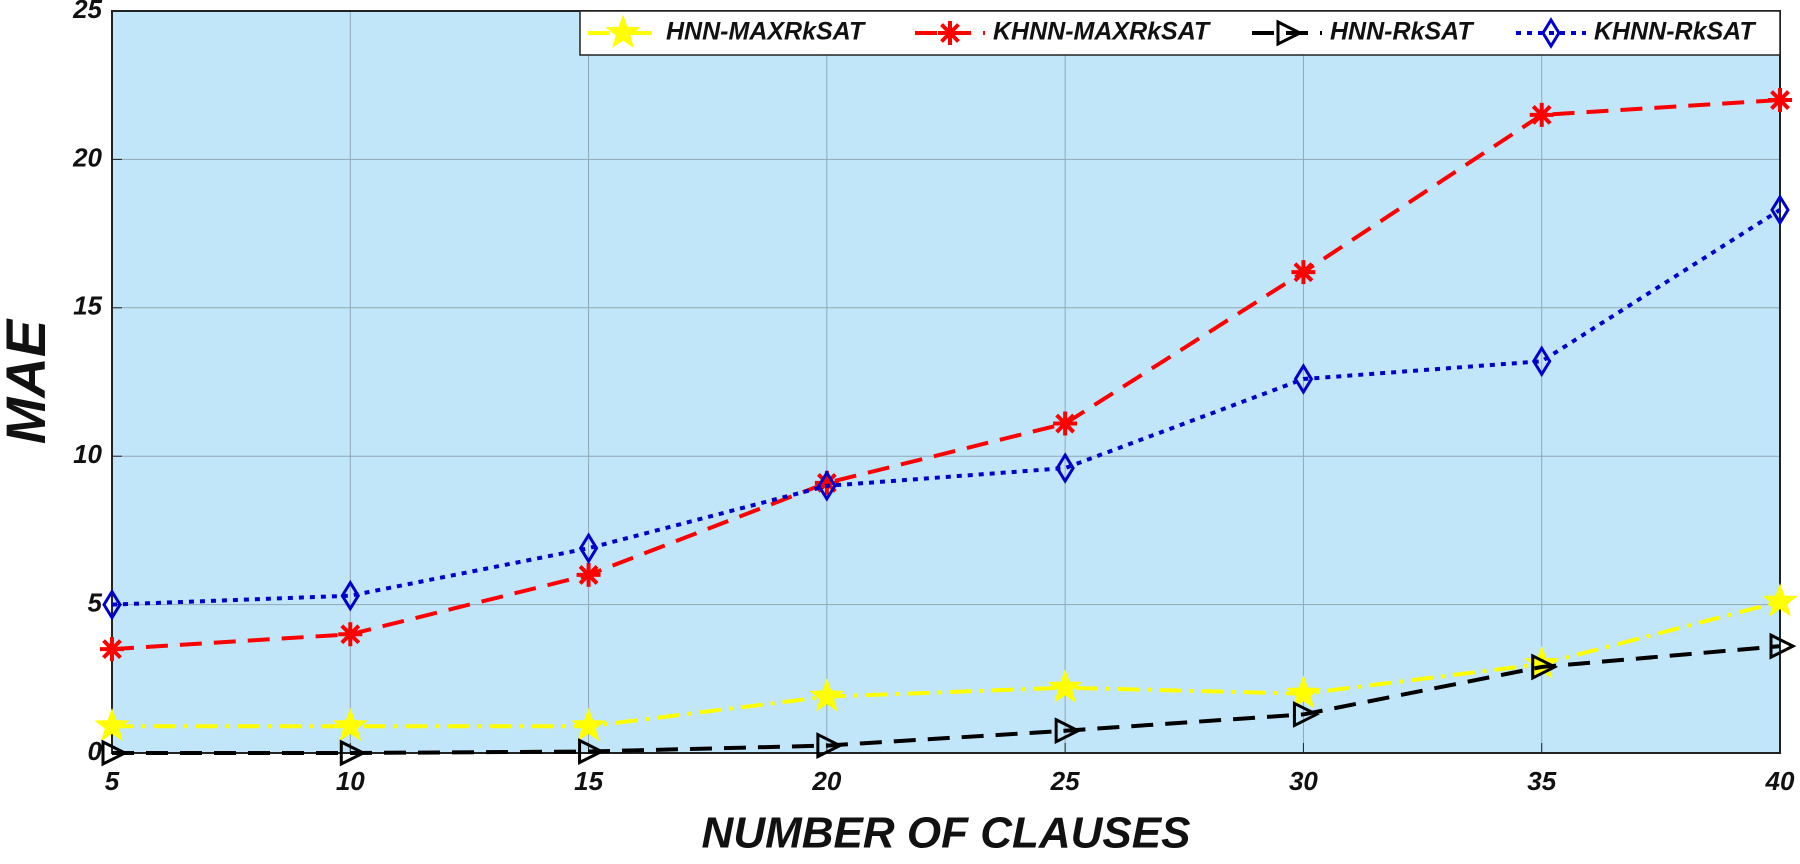 Image resolution: width=1800 pixels, height=864 pixels. Describe the element at coordinates (112, 781) in the screenshot. I see `x-tick-label: 5` at that location.